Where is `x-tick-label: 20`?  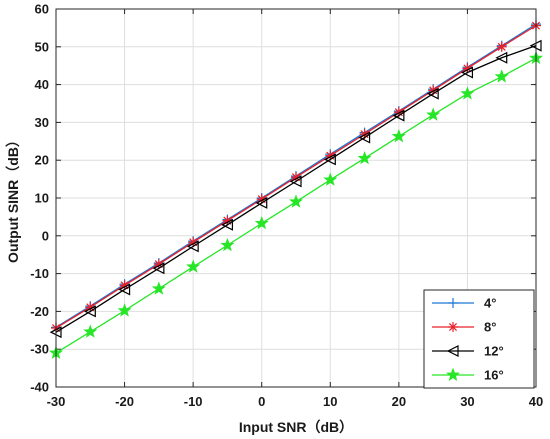 x-tick-label: 20 is located at coordinates (399, 401).